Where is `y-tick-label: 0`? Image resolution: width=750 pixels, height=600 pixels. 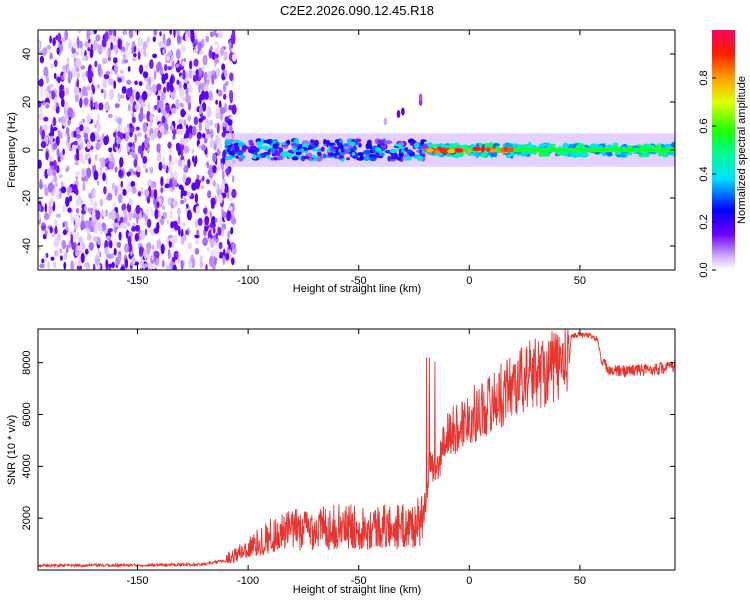
y-tick-label: 0 is located at coordinates (27, 150).